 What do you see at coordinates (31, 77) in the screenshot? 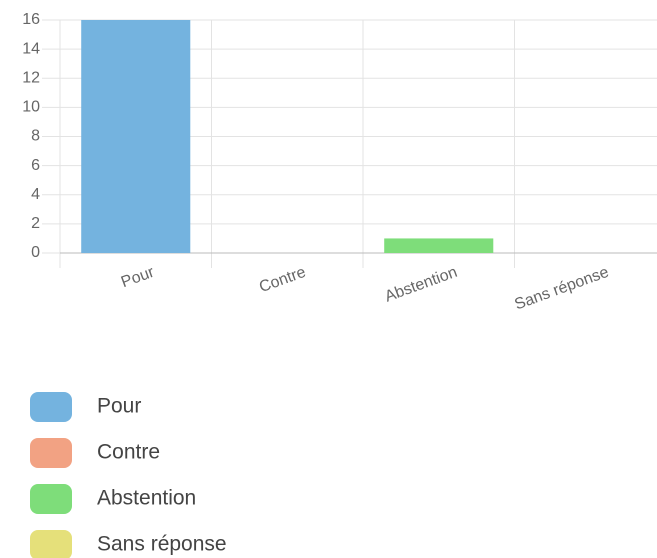
I see `y-tick-label: 12` at bounding box center [31, 77].